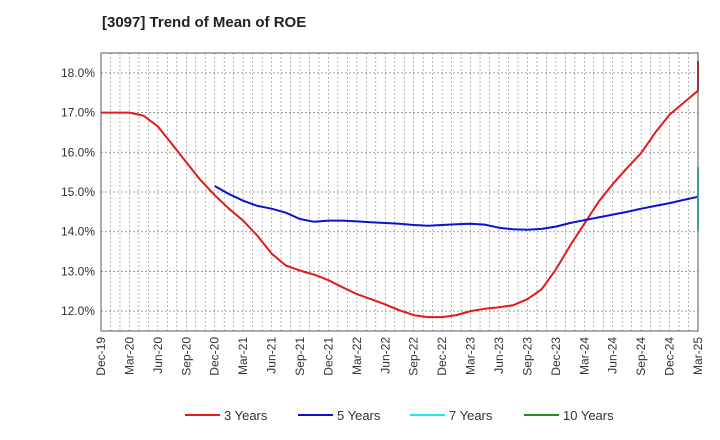 Image resolution: width=720 pixels, height=440 pixels. I want to click on x-tick-label: Mar-24, so click(584, 356).